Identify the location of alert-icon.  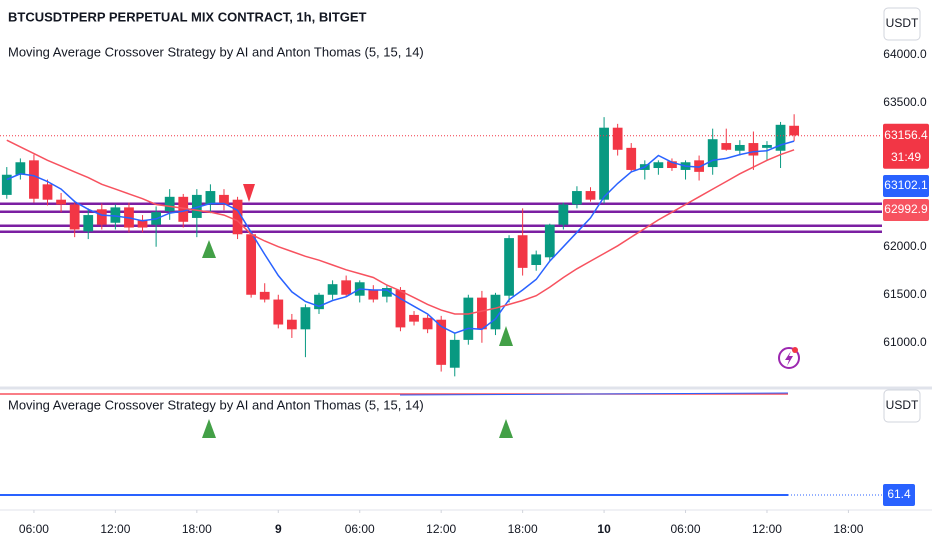
(789, 358).